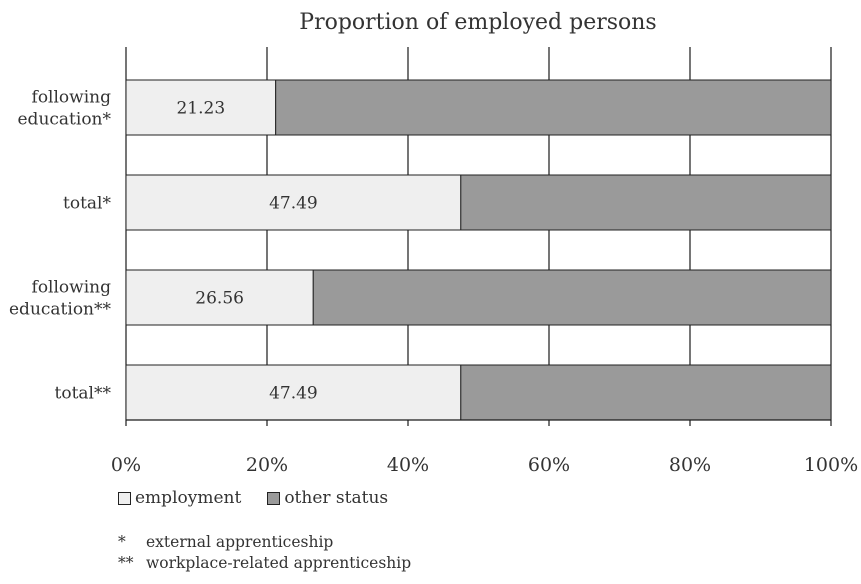  I want to click on footnote-1: * external apprenticeship, so click(264, 542).